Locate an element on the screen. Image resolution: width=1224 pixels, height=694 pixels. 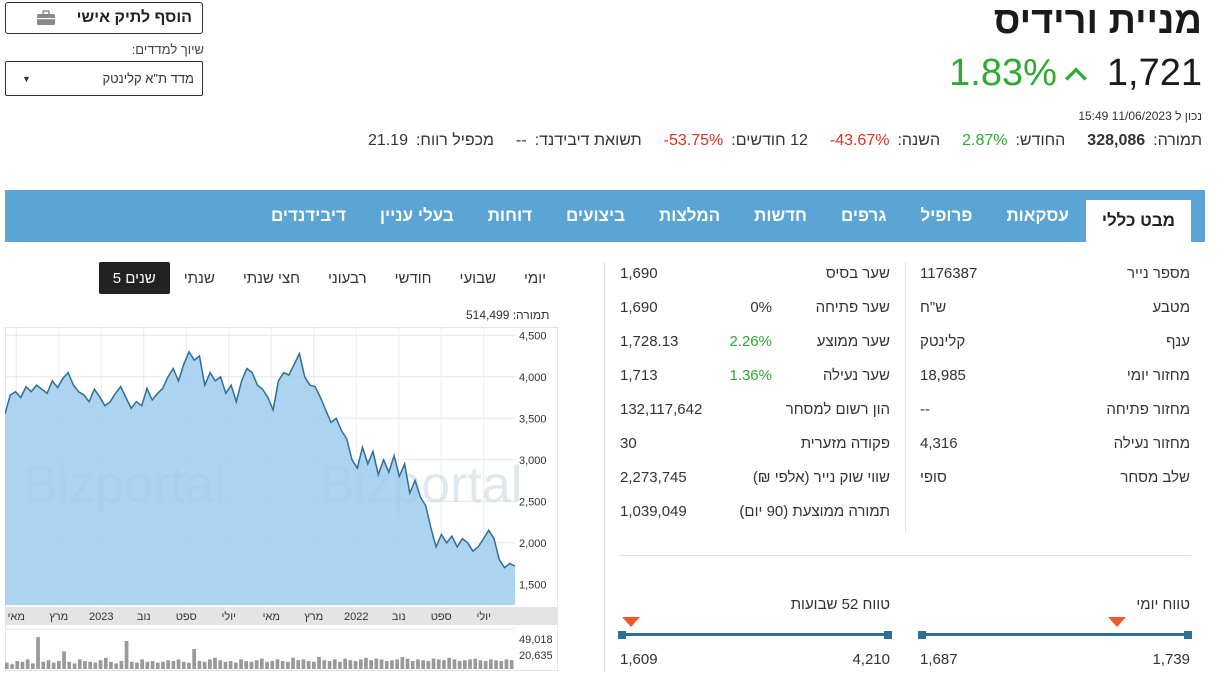
tab-5: חדשות is located at coordinates (780, 215).